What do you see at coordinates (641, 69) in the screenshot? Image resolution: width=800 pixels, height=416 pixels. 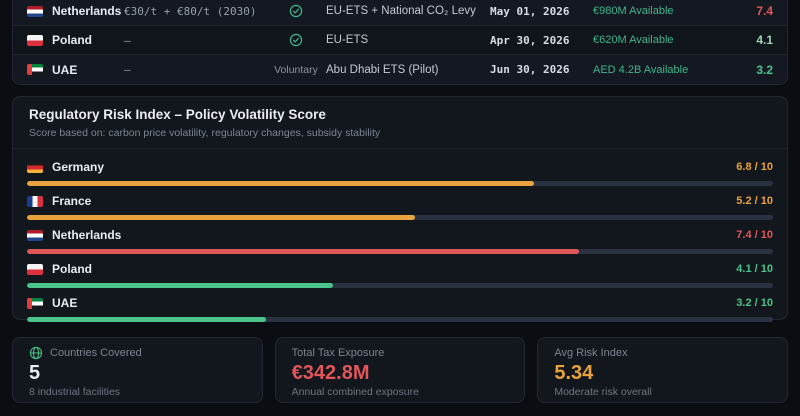 I see `available-cell: AED 4.2B Available` at bounding box center [641, 69].